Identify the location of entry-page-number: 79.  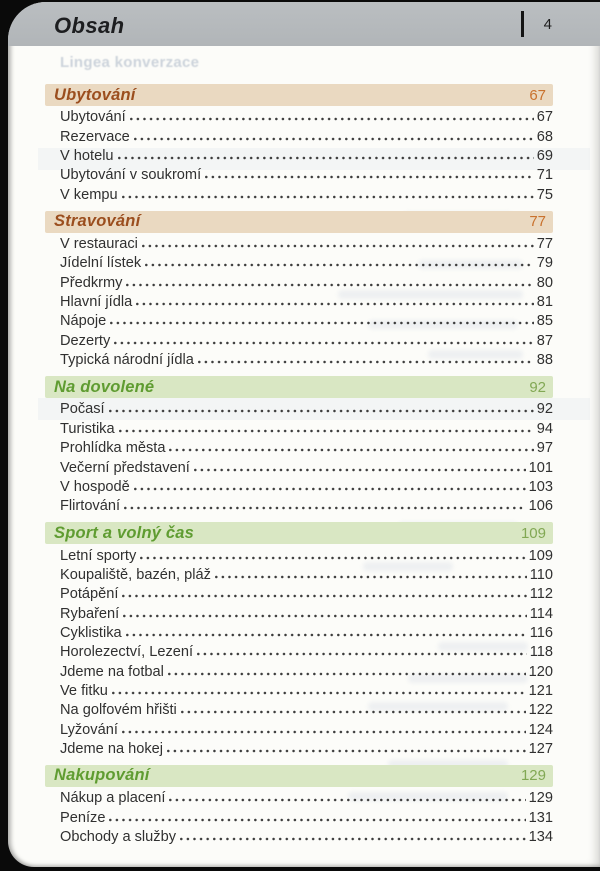
(544, 263).